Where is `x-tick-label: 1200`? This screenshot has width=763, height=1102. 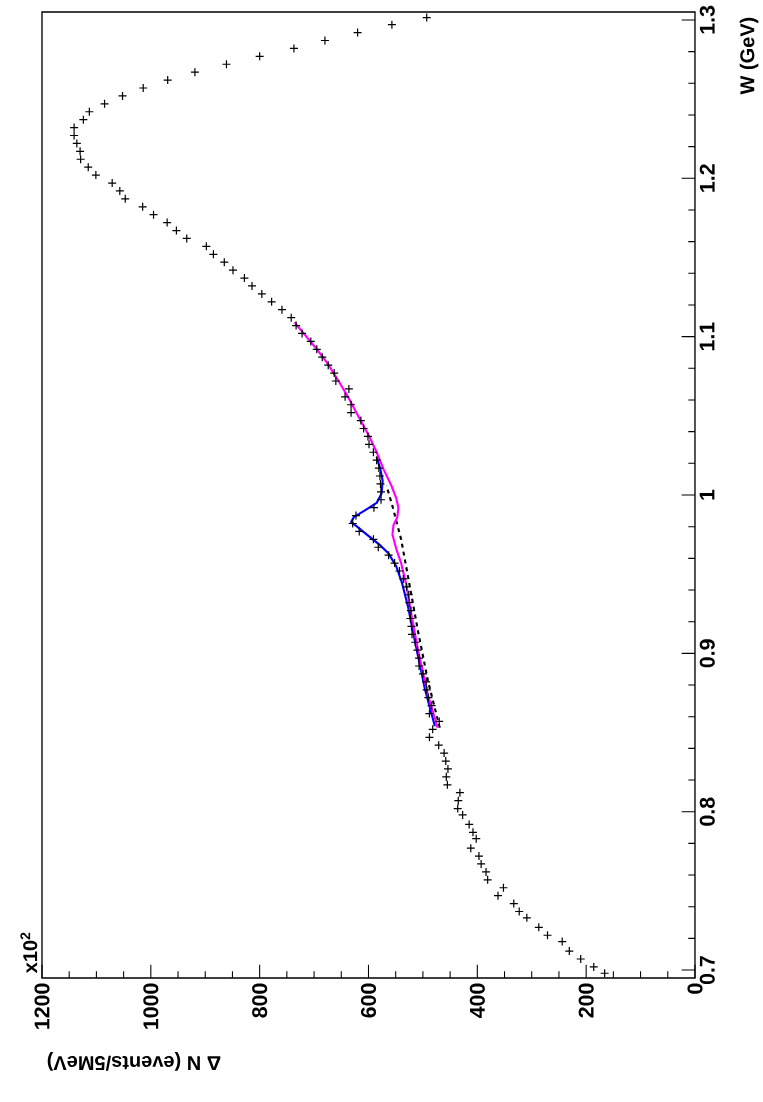
x-tick-label: 1200 is located at coordinates (42, 1006).